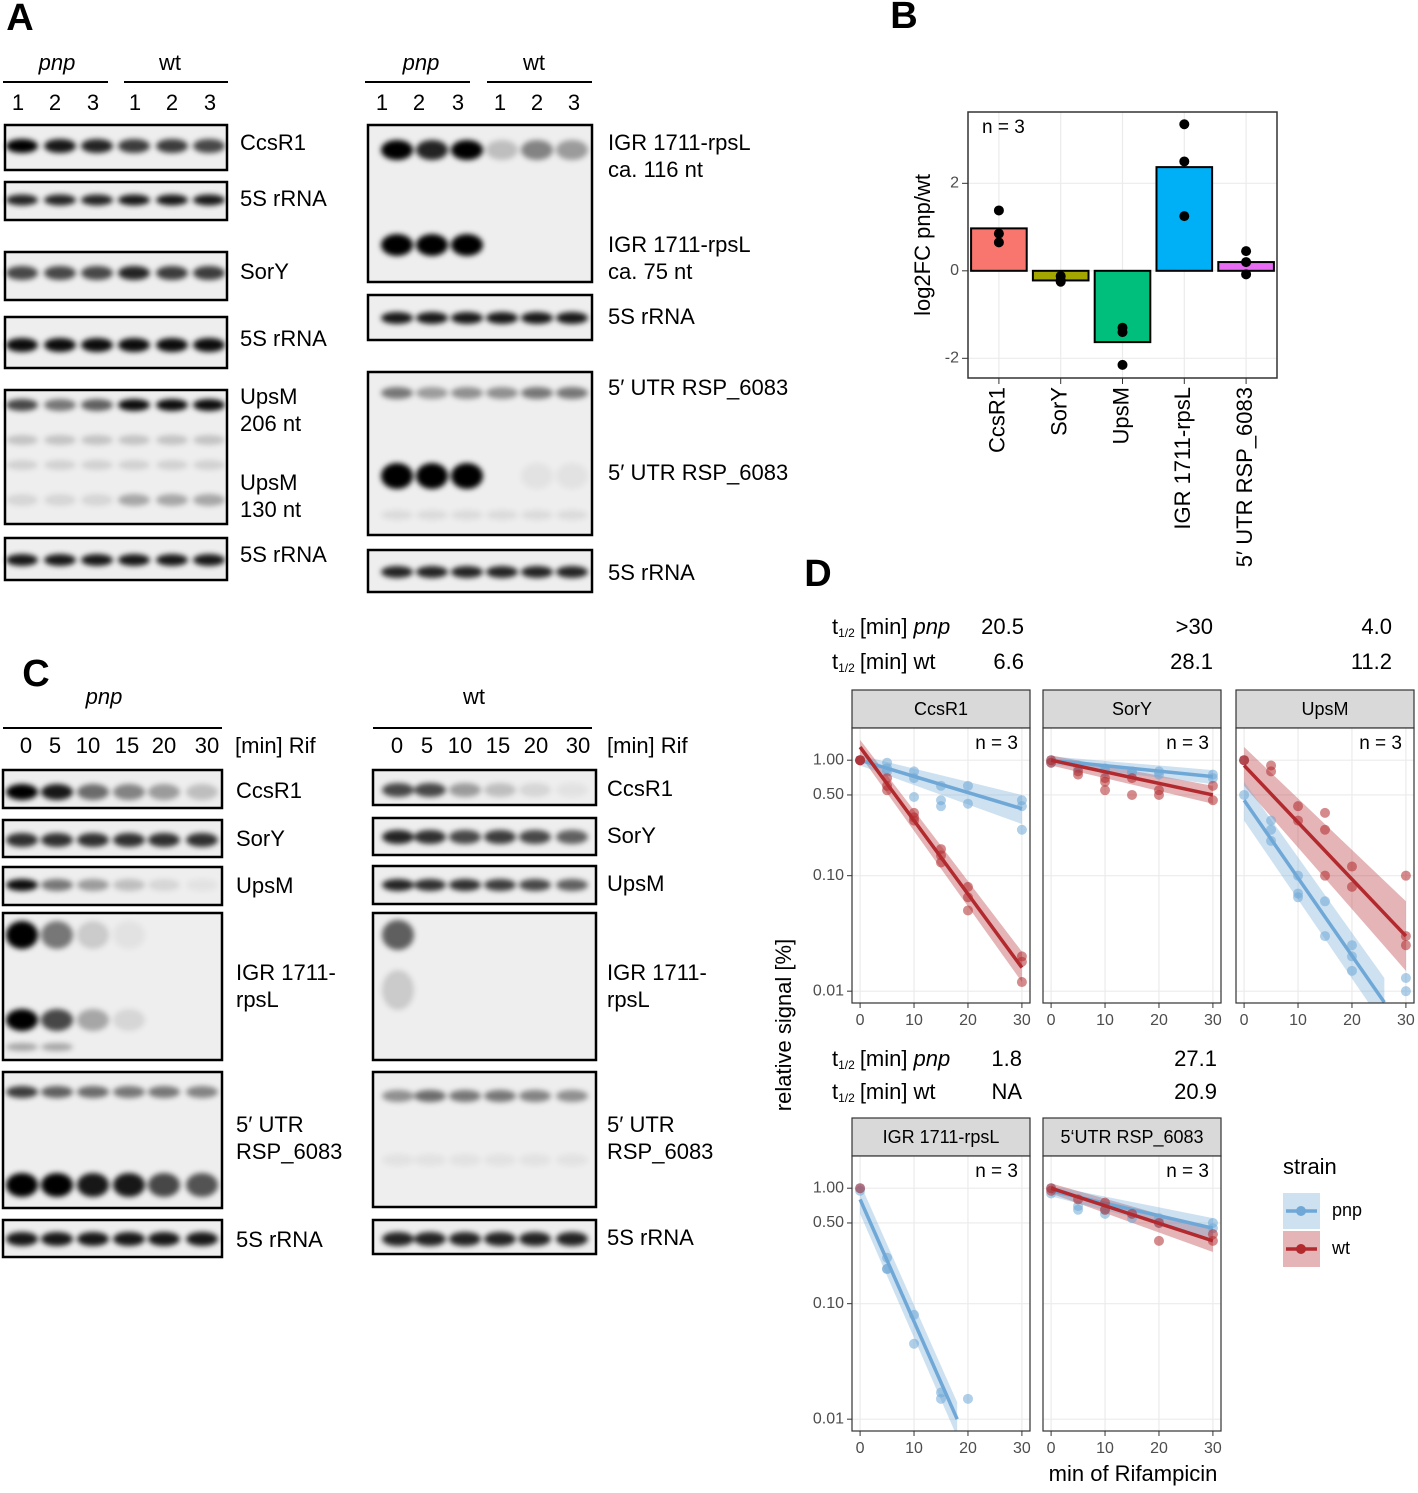  I want to click on y-tick-label: 0.01, so click(828, 1418).